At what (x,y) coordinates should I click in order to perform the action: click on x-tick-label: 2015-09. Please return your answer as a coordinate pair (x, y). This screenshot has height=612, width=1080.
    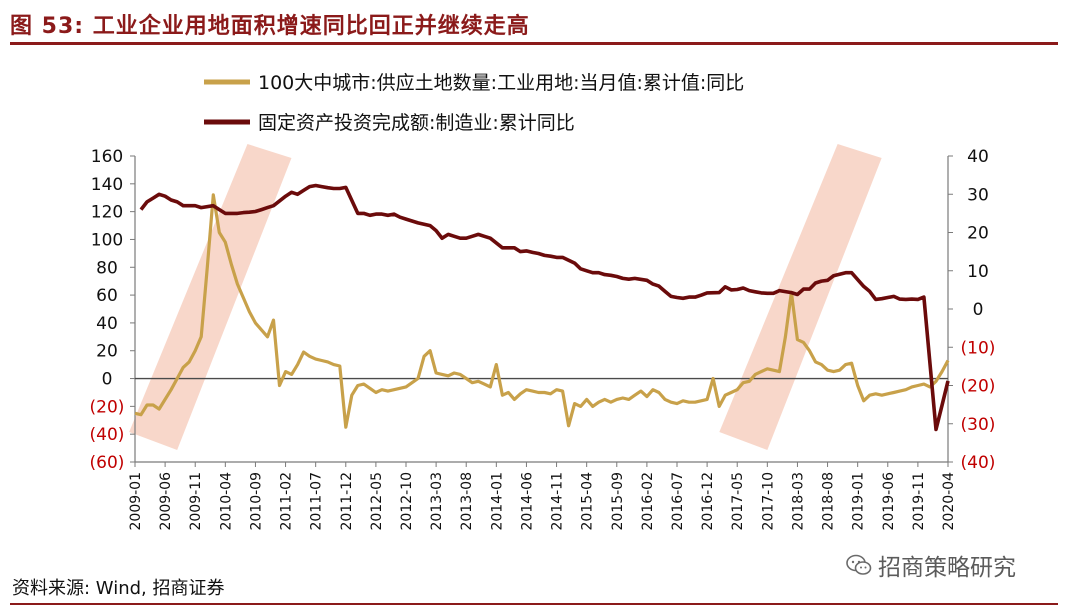
    Looking at the image, I should click on (618, 501).